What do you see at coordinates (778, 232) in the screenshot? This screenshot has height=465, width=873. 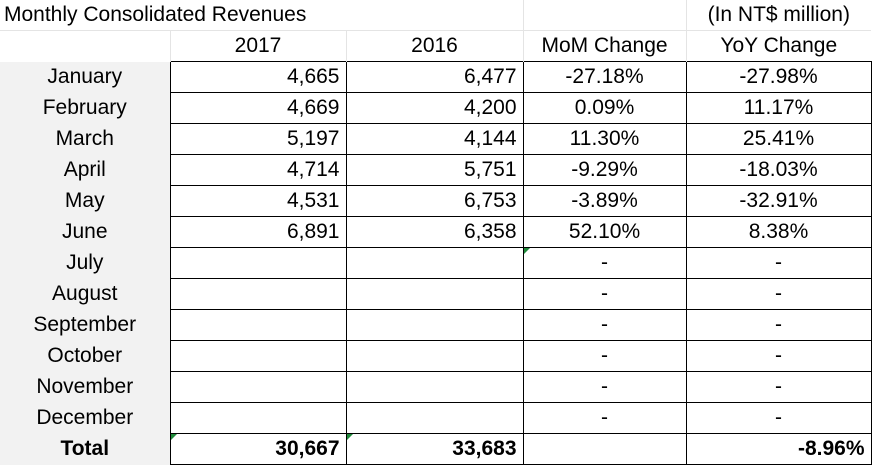 I see `value-yoy: 8.38%` at bounding box center [778, 232].